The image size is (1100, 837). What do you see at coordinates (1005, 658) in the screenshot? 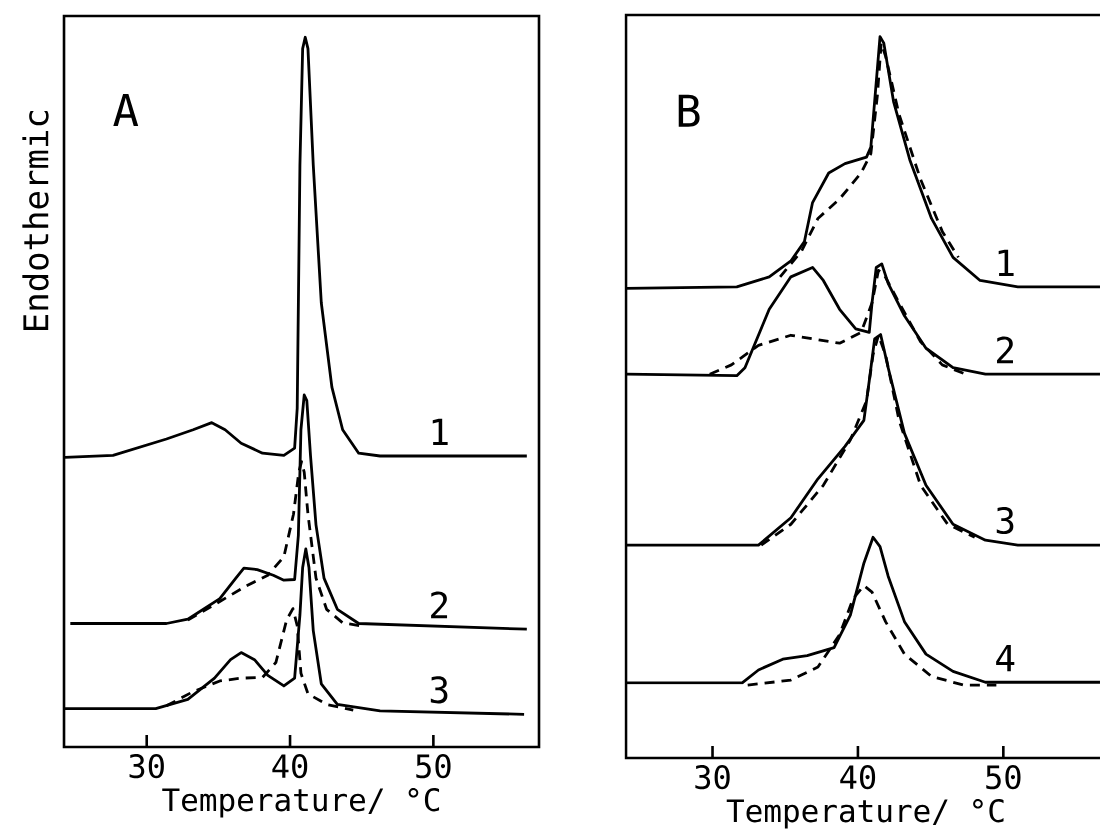
I see `series-label: 4` at bounding box center [1005, 658].